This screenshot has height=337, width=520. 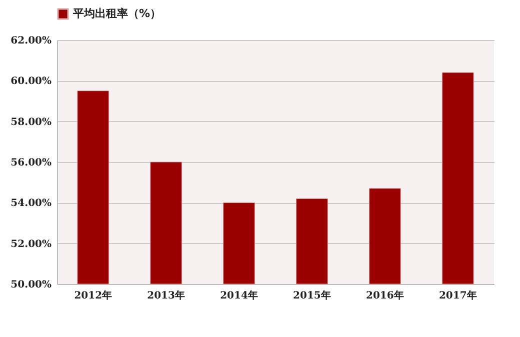 What do you see at coordinates (312, 296) in the screenshot?
I see `x-tick-label: 2015年` at bounding box center [312, 296].